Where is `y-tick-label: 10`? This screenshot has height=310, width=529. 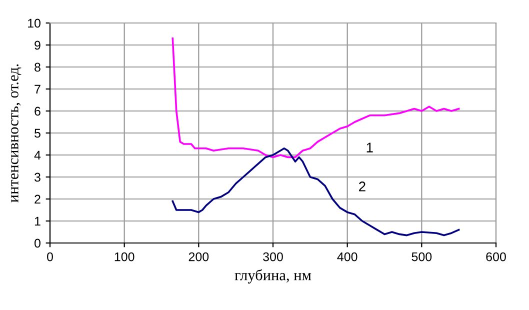
y-tick-label: 10 is located at coordinates (34, 23).